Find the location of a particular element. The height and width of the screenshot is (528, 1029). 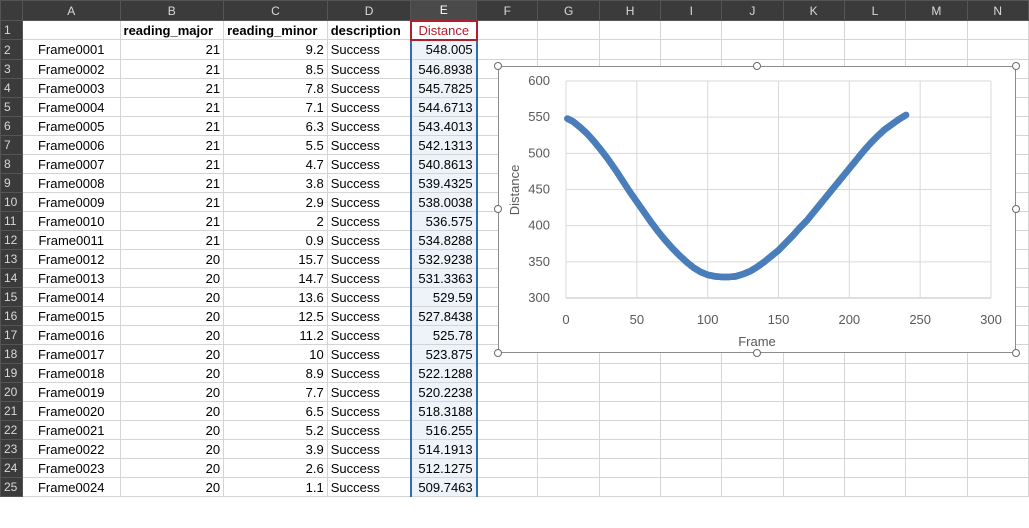

reading-minor-cell: 0.9 is located at coordinates (275, 240).